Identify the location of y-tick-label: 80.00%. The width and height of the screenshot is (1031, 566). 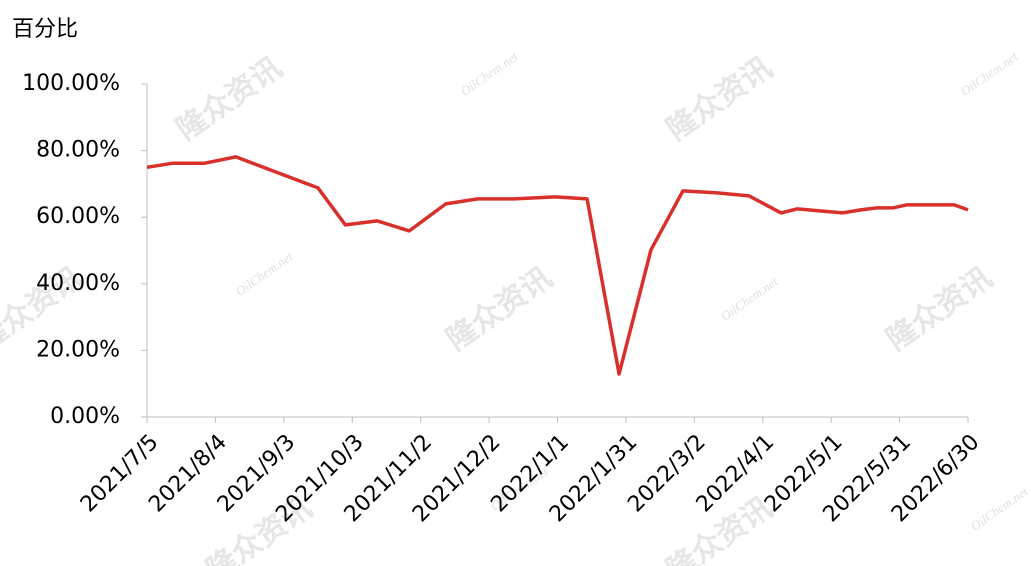
(78, 150).